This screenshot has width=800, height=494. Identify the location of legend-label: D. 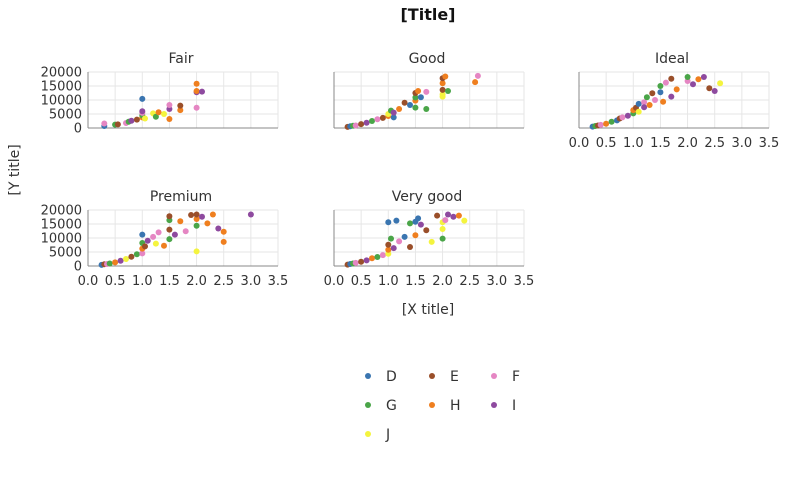
(391, 377).